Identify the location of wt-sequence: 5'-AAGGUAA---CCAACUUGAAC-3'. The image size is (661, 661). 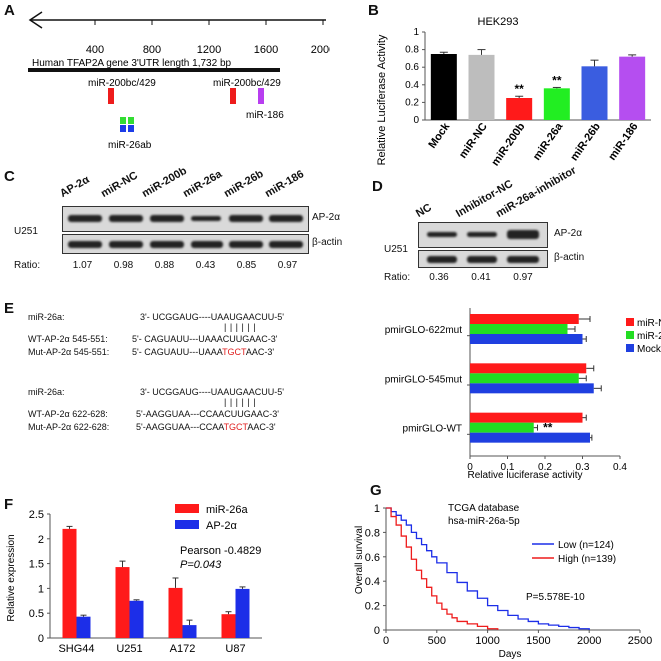
(207, 414).